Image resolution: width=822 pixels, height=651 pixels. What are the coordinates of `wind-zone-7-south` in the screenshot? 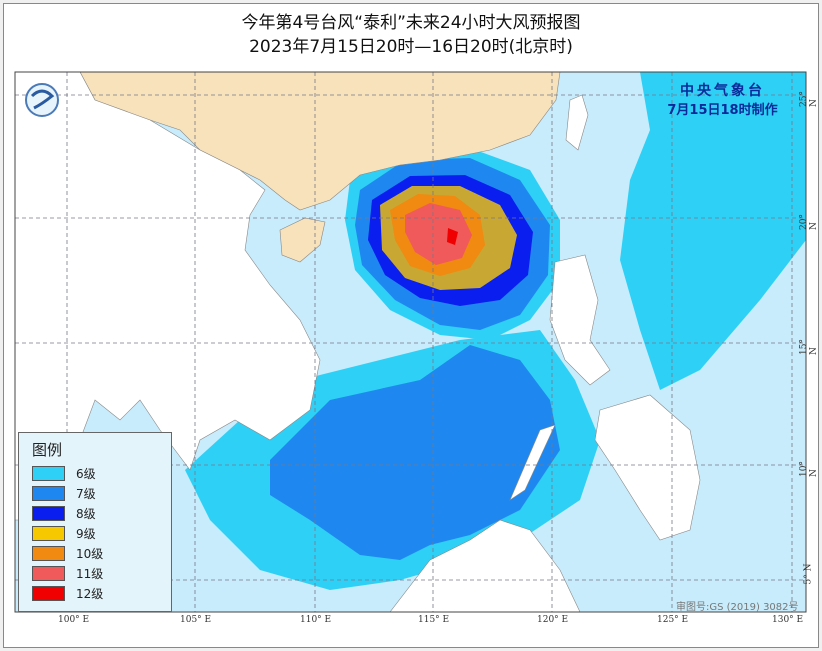 It's located at (415, 452).